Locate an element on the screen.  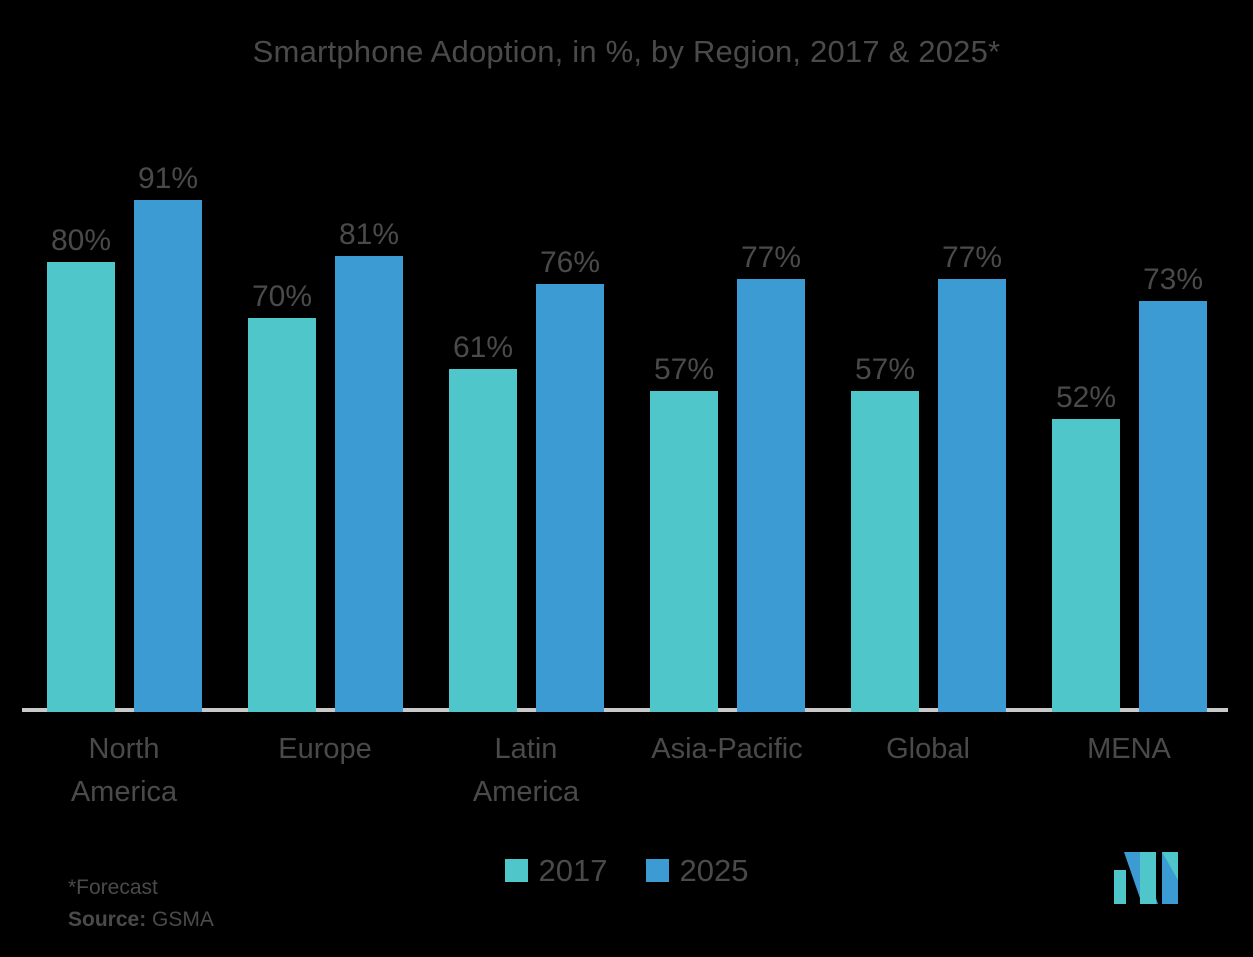
bar-value-label: 52% is located at coordinates (1086, 398).